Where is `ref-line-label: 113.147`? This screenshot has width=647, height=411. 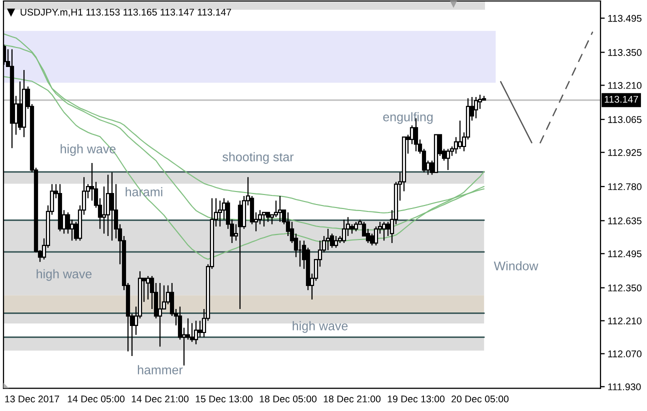 ref-line-label: 113.147 is located at coordinates (621, 99).